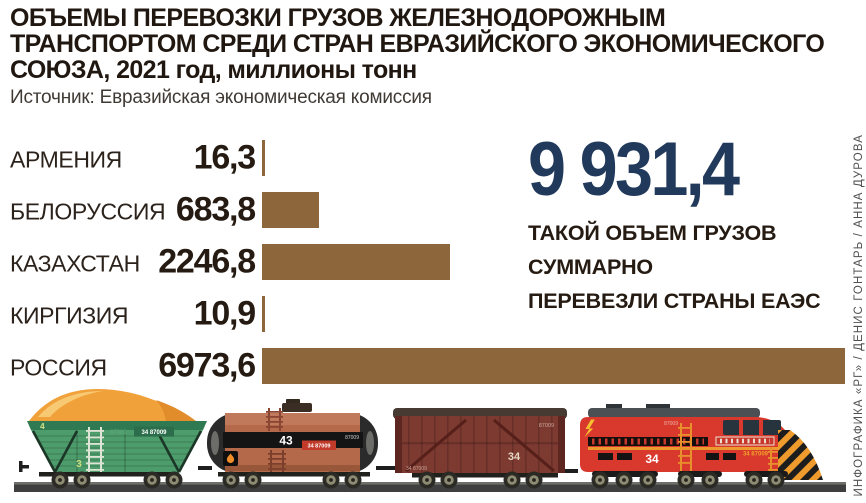 This screenshot has height=503, width=866. I want to click on bar-value: 6973,6, so click(207, 365).